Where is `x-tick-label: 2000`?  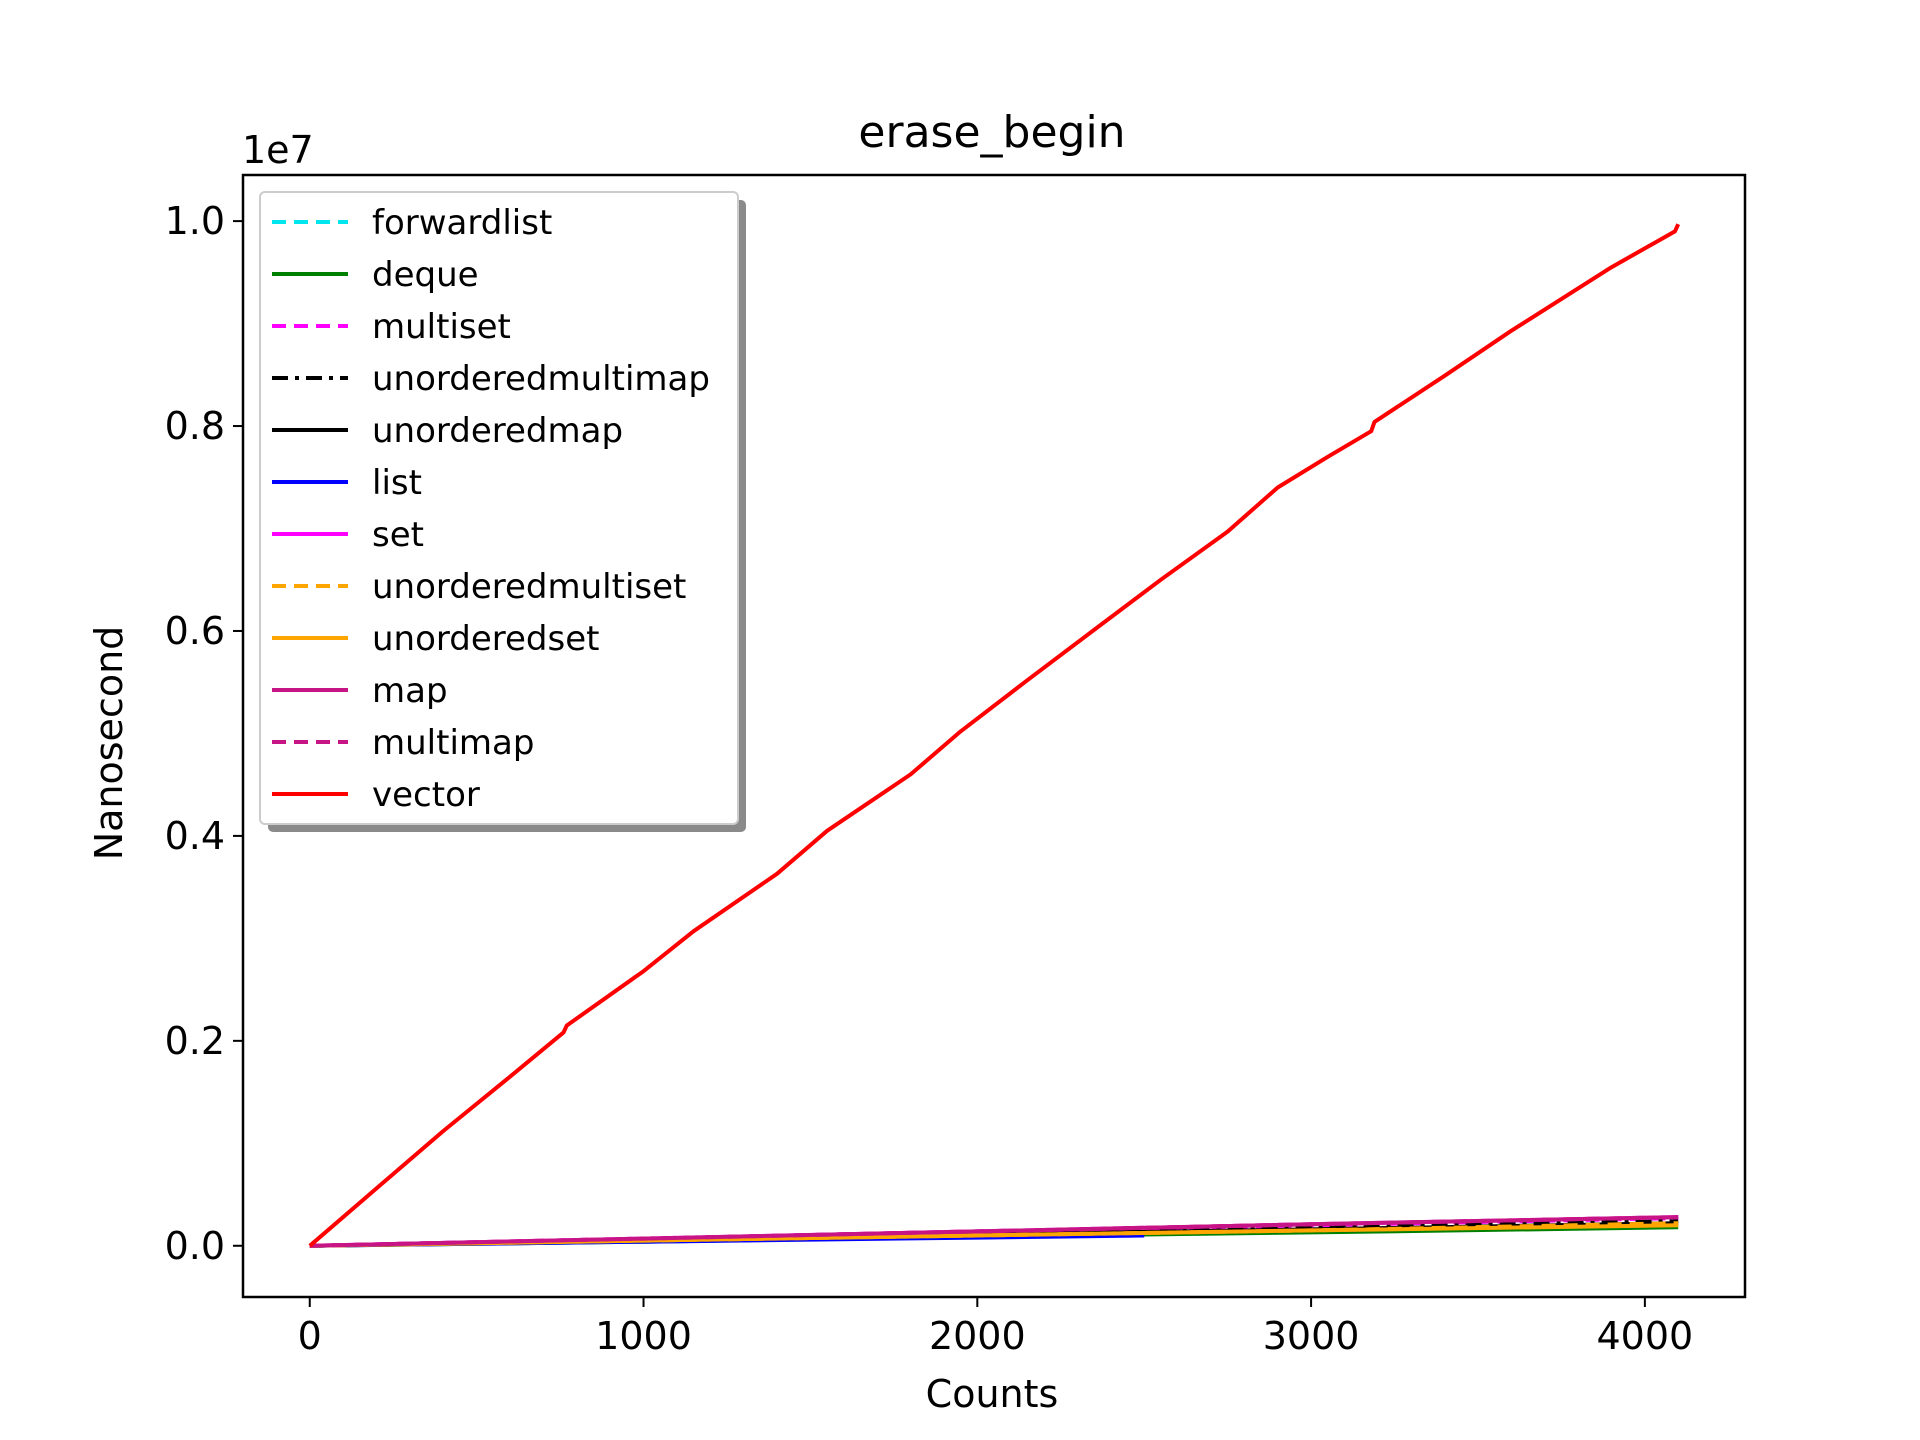 x-tick-label: 2000 is located at coordinates (977, 1336).